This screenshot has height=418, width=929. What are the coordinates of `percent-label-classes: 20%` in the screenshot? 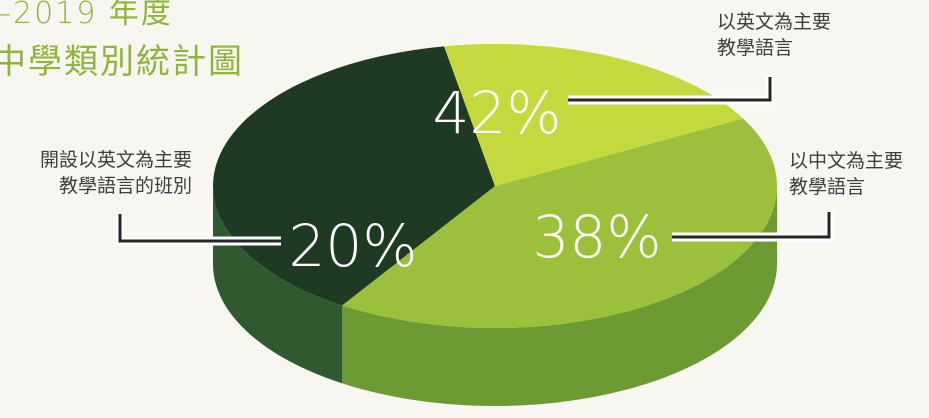 It's located at (353, 246).